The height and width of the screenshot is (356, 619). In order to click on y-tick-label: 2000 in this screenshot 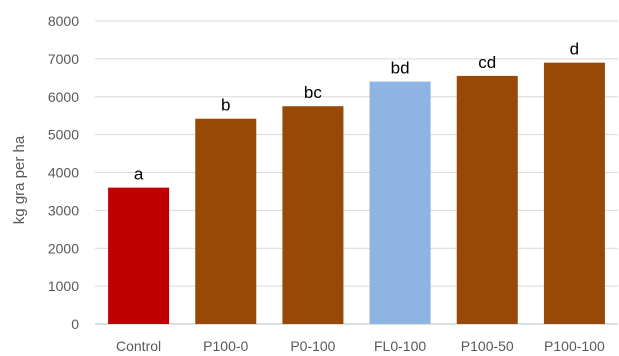, I will do `click(63, 248)`.